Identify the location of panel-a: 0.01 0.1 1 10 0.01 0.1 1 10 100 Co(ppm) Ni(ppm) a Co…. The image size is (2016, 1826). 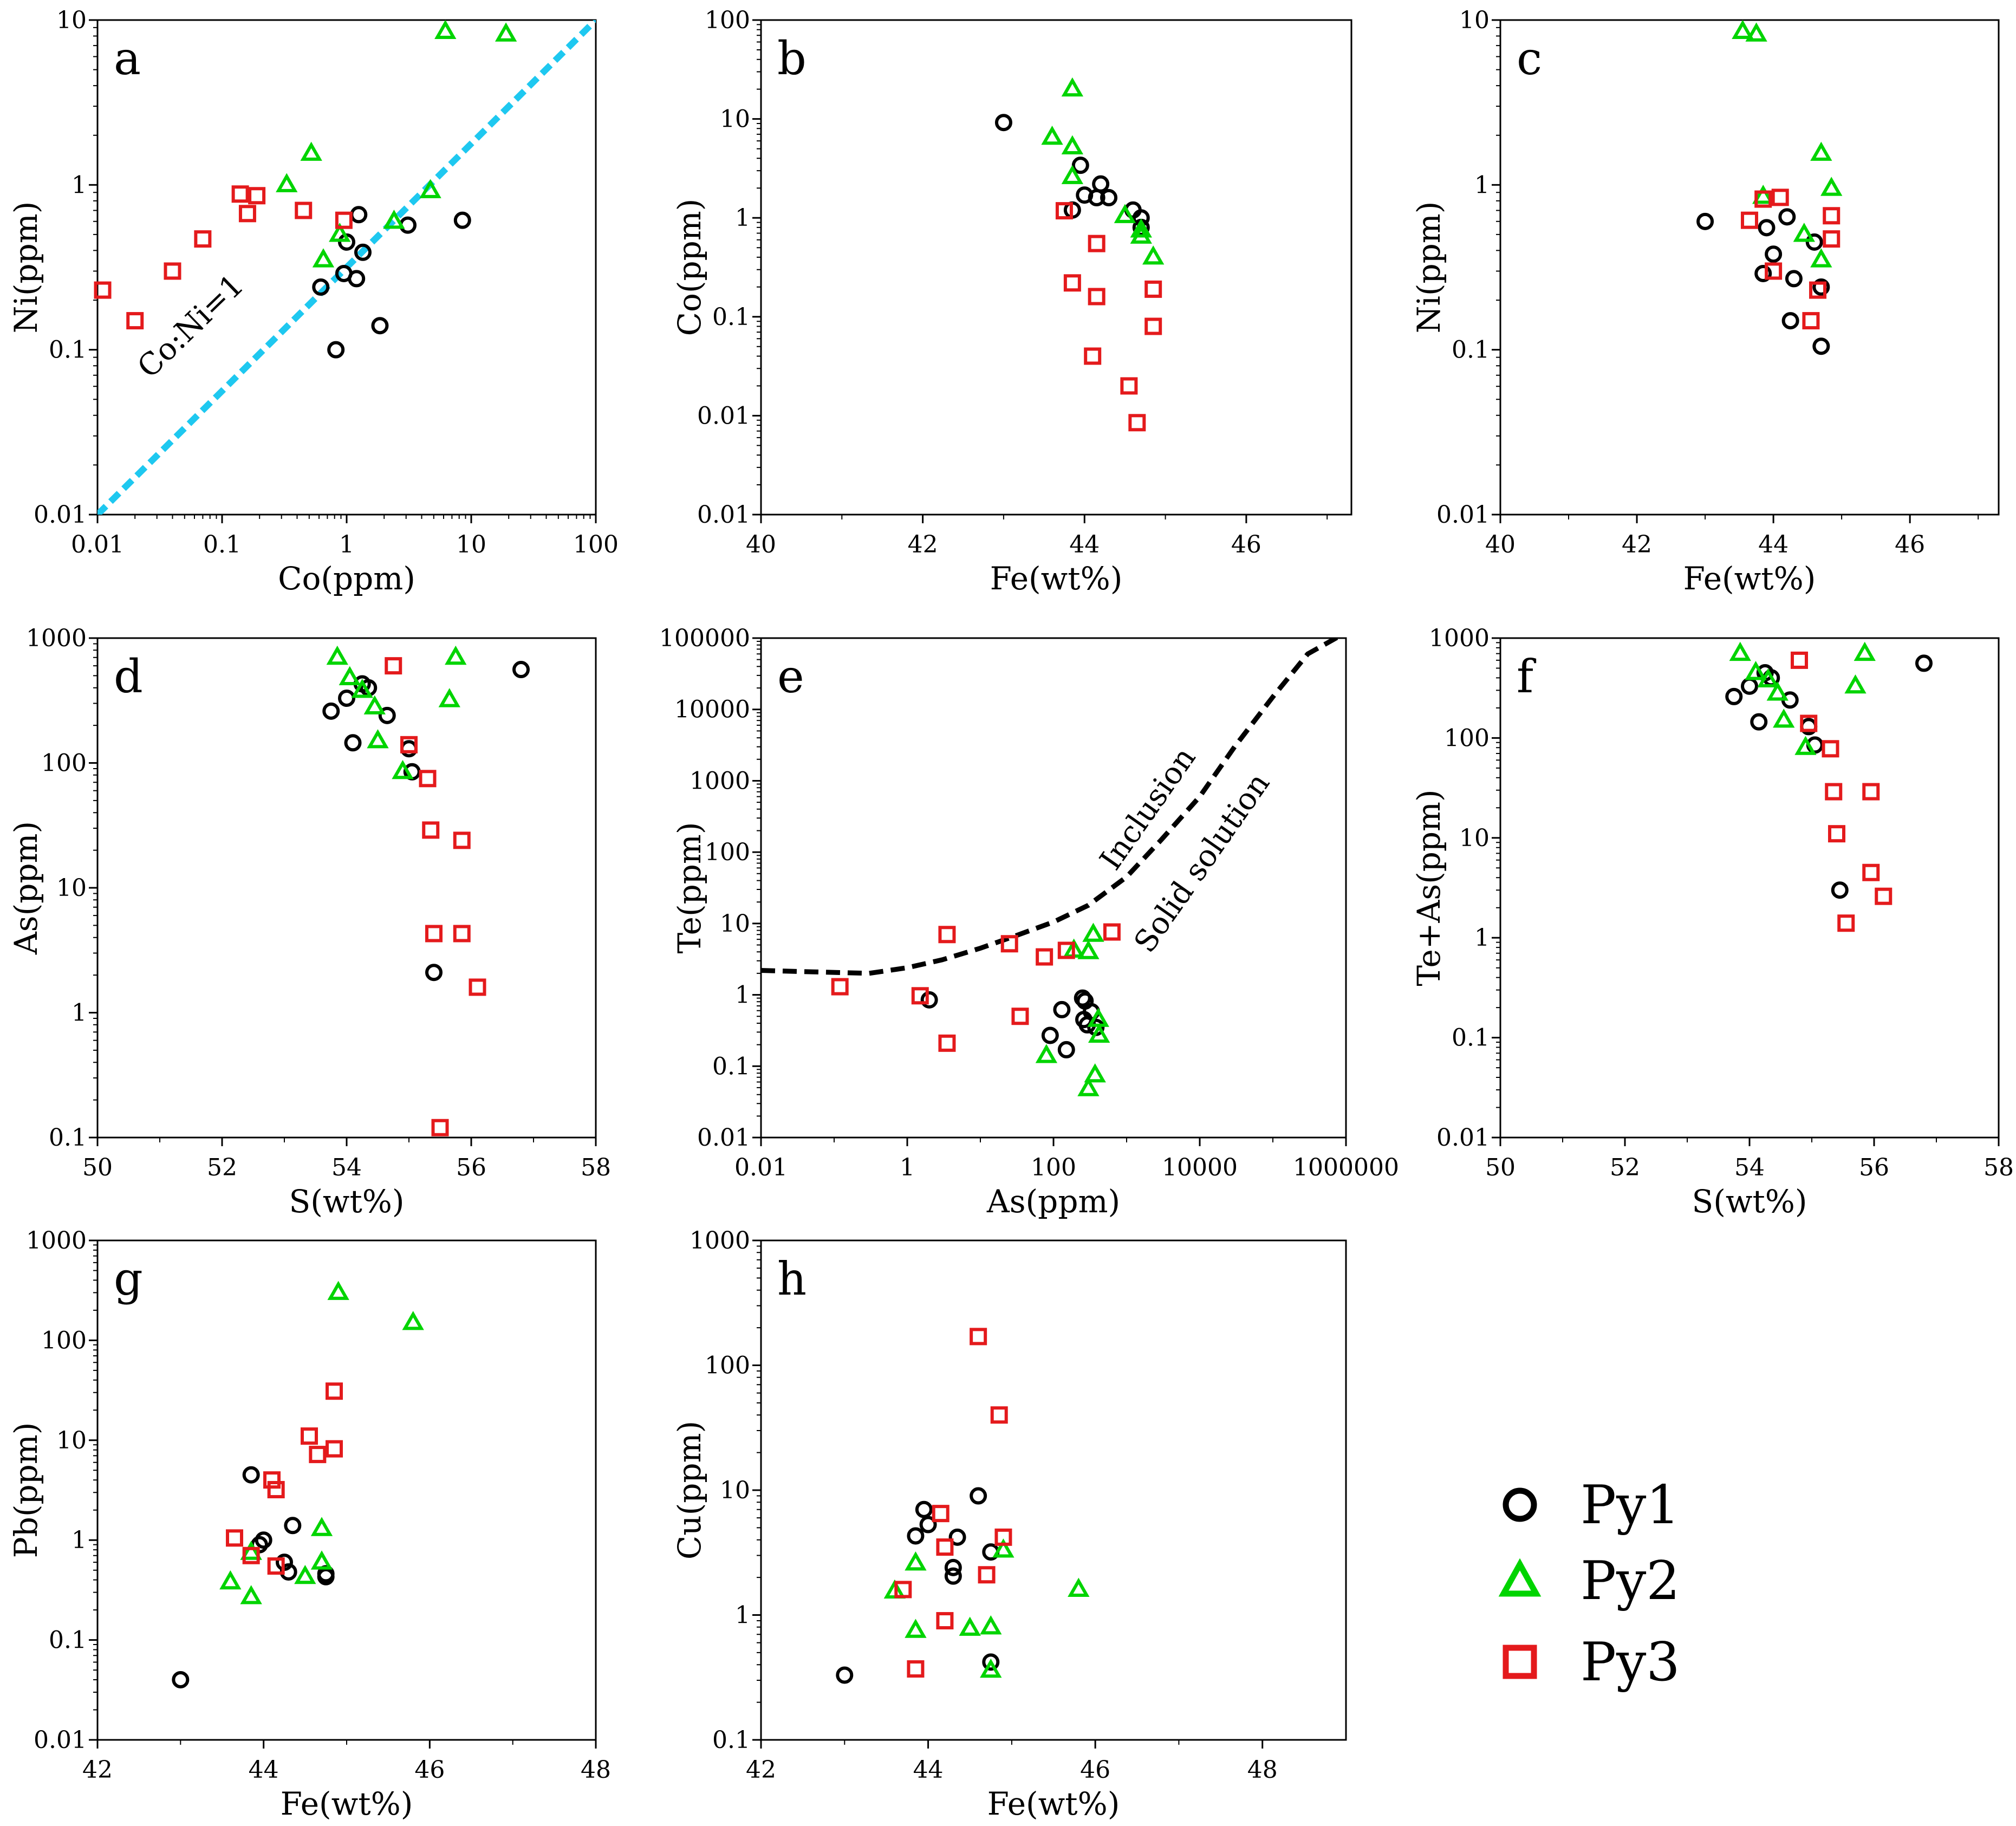
(313, 302).